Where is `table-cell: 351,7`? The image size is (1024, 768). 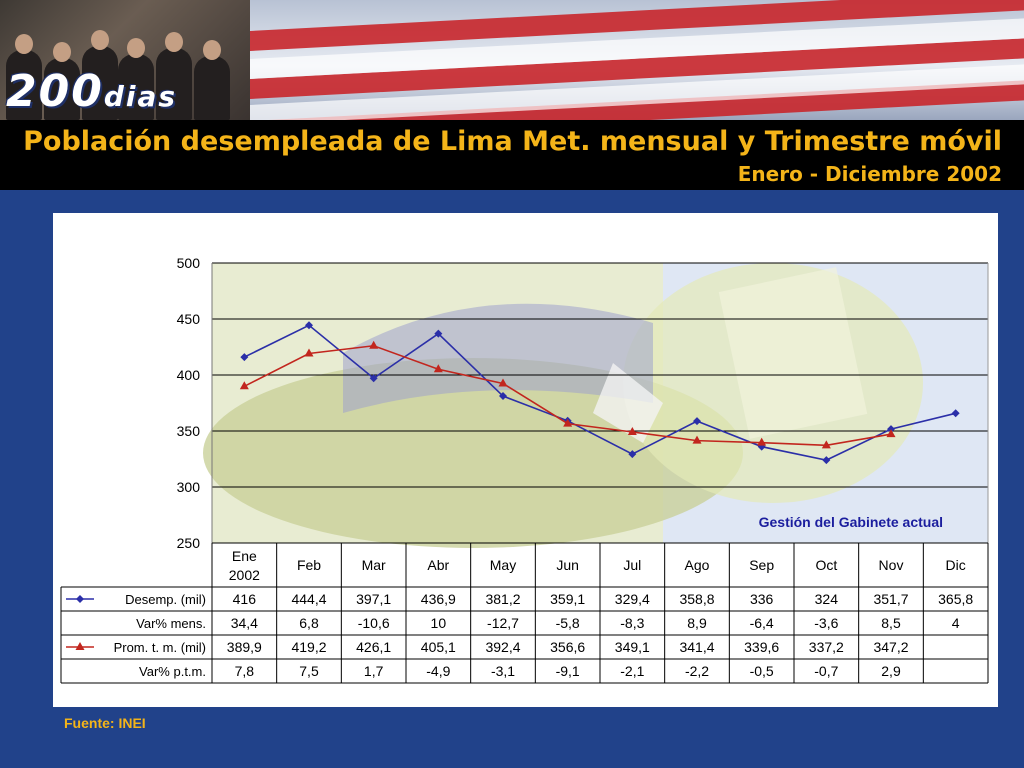
table-cell: 351,7 is located at coordinates (890, 599).